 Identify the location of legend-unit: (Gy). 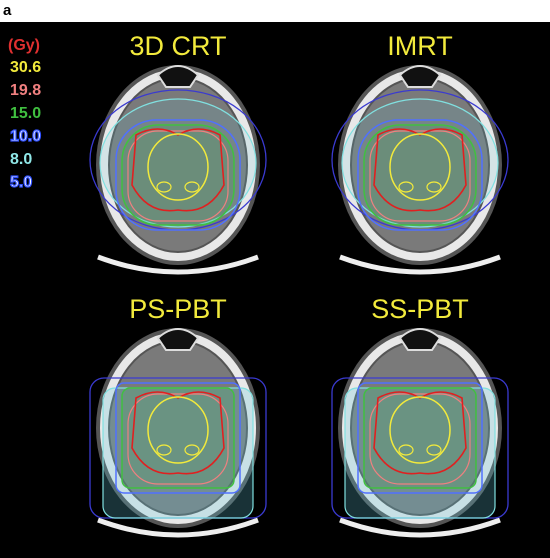
(24, 45).